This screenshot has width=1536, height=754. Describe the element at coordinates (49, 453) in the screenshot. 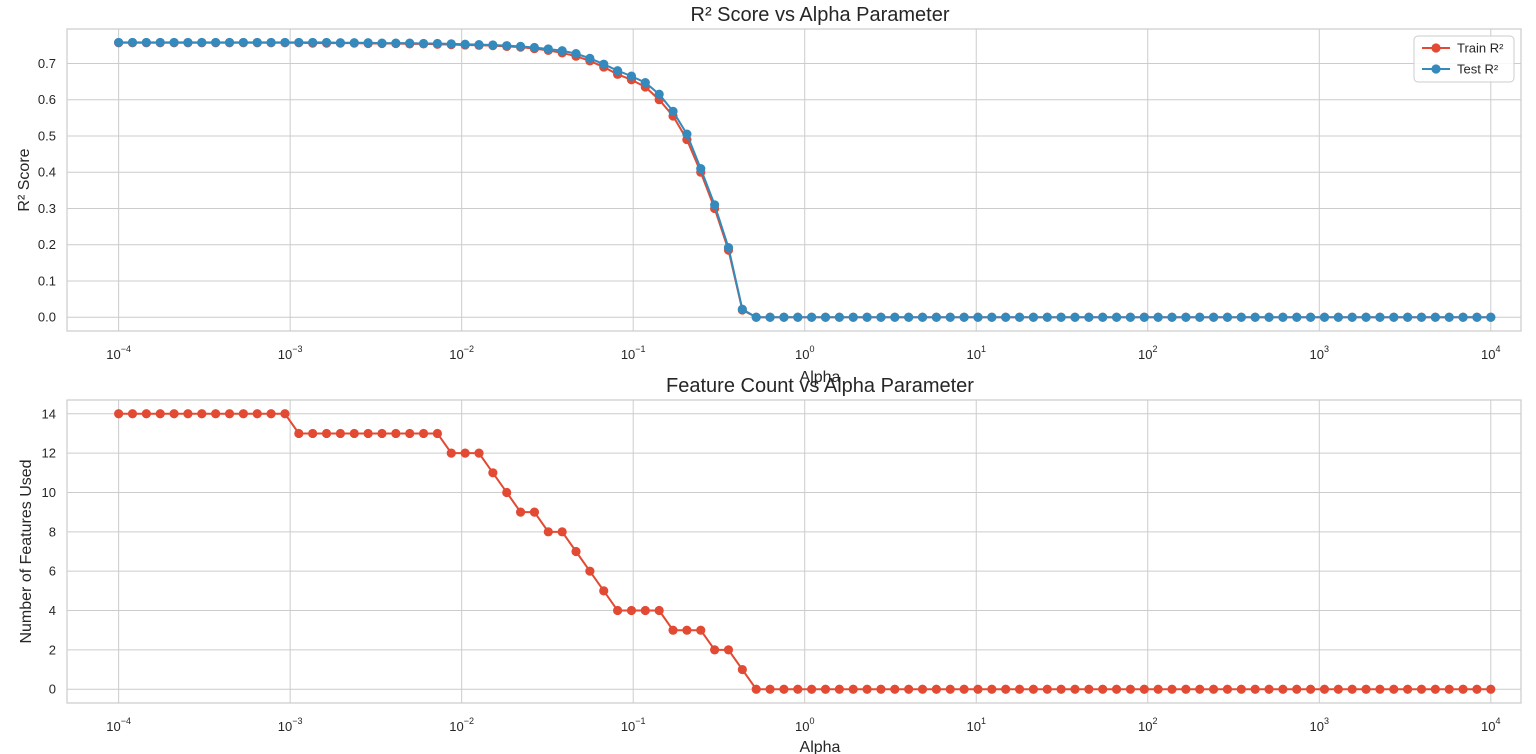

I see `y-tick-label: 12` at that location.